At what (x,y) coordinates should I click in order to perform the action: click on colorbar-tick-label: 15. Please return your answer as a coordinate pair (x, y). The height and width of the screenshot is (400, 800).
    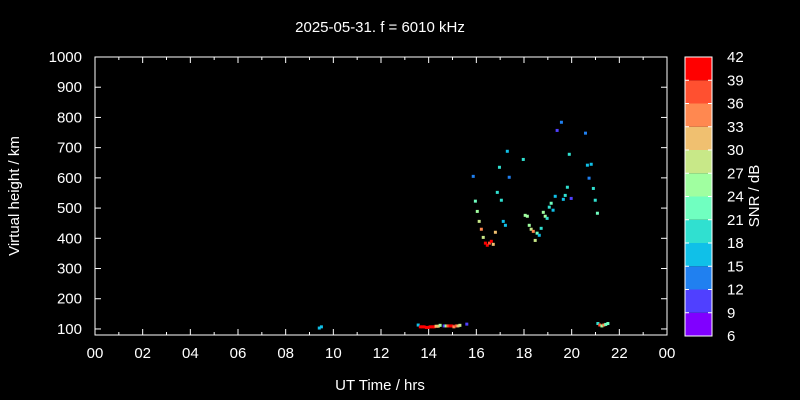
    Looking at the image, I should click on (735, 266).